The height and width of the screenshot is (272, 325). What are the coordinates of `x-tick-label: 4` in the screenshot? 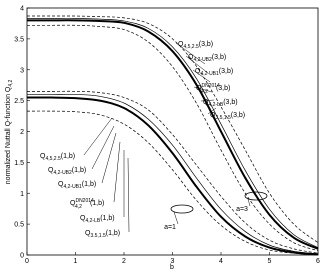 It's located at (221, 261).